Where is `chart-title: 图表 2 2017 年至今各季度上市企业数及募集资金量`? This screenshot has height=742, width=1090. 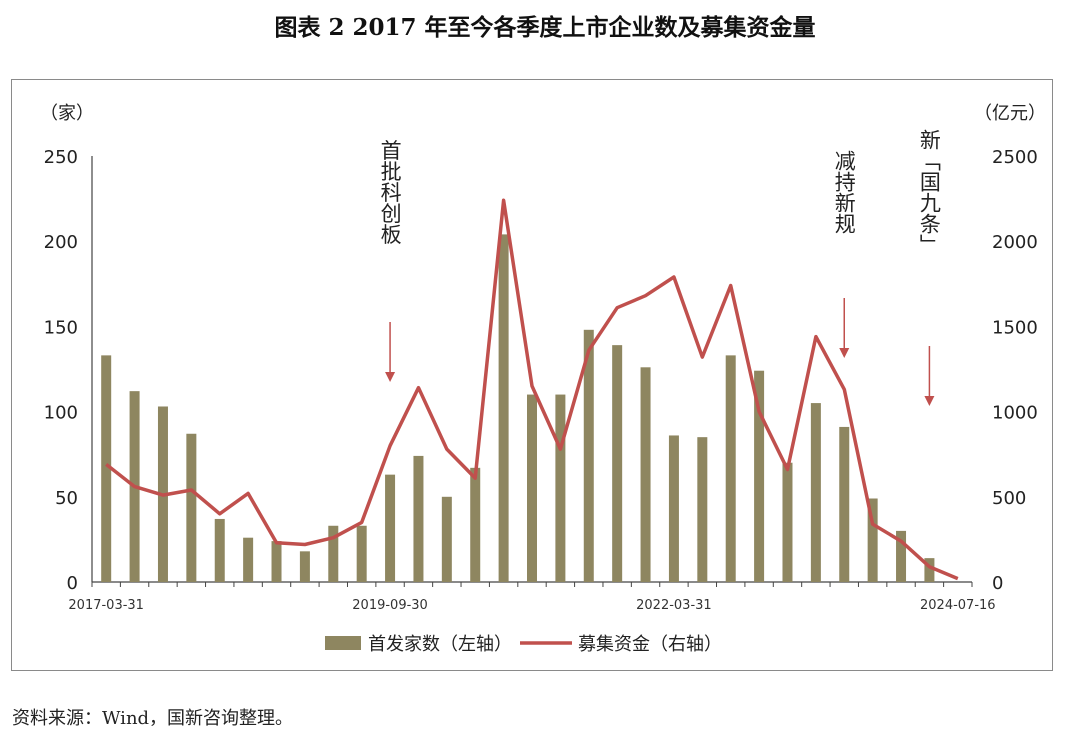
chart-title: 图表 2 2017 年至今各季度上市企业数及募集资金量 is located at coordinates (545, 27).